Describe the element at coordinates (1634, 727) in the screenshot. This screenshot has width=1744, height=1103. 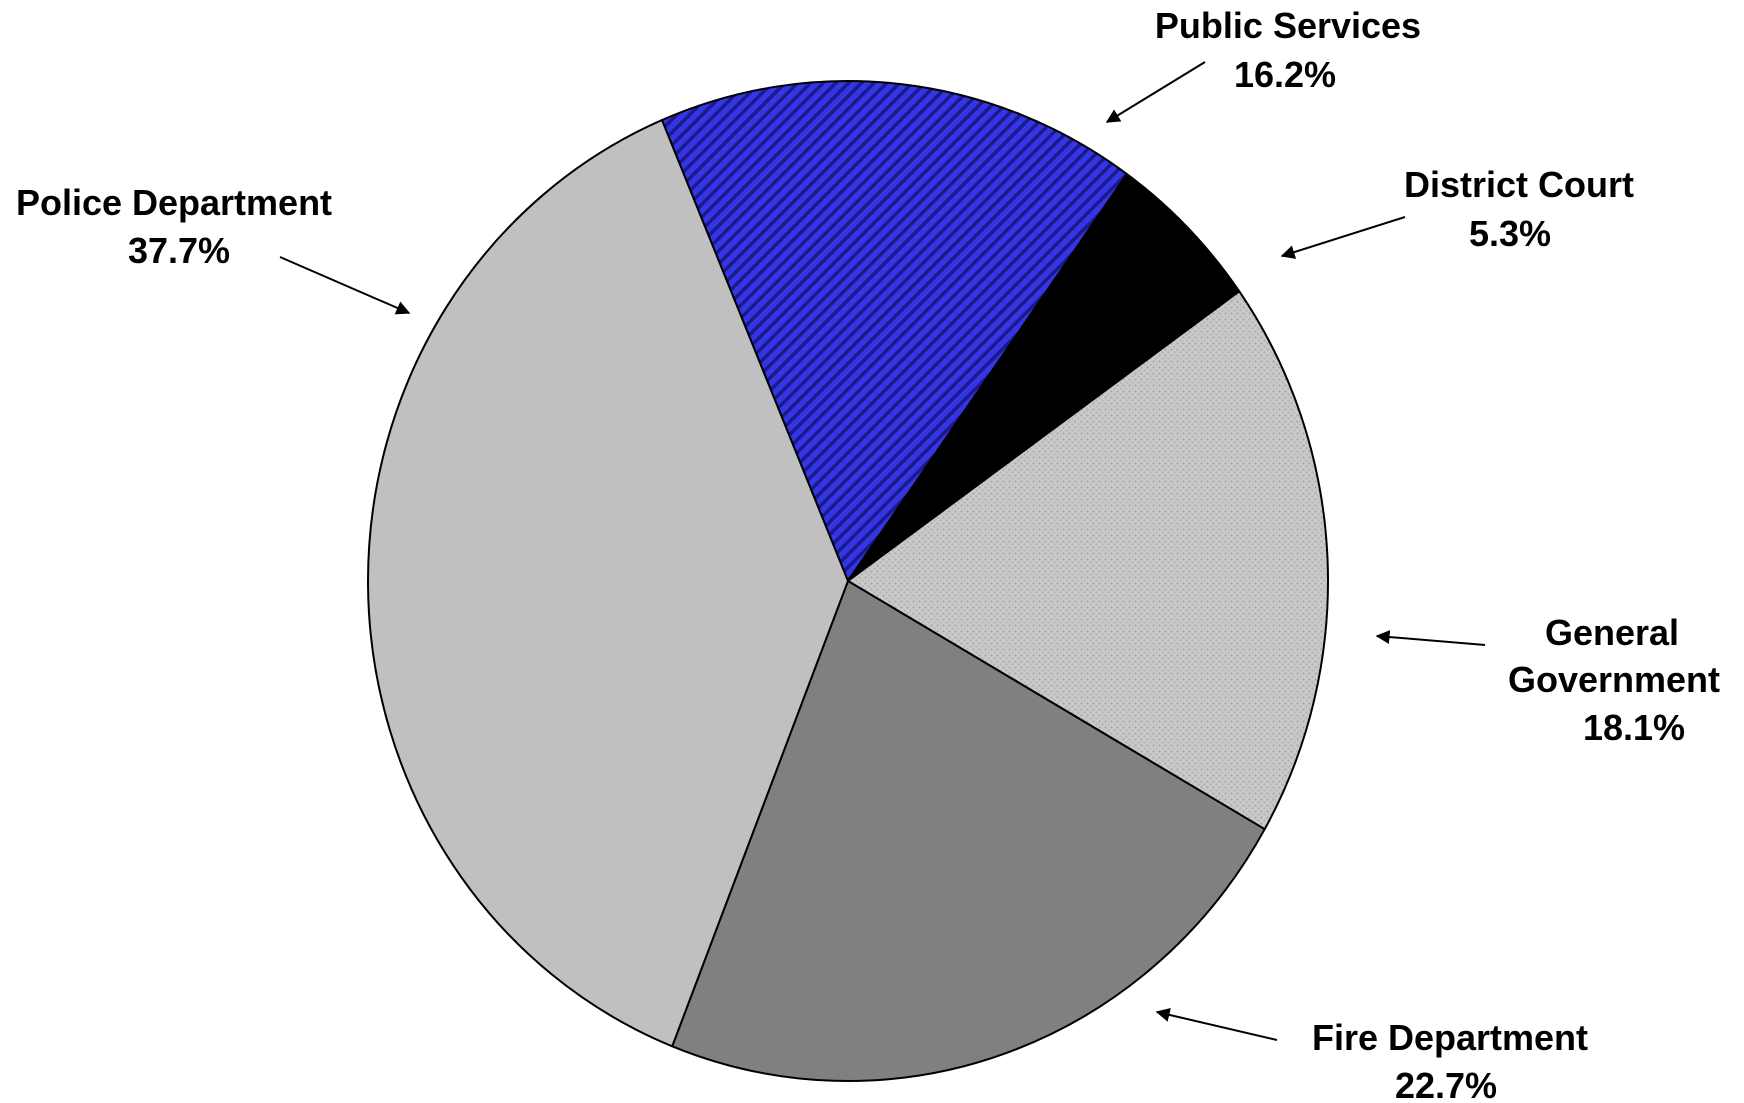
I see `label-general-government-value: 18.1%` at that location.